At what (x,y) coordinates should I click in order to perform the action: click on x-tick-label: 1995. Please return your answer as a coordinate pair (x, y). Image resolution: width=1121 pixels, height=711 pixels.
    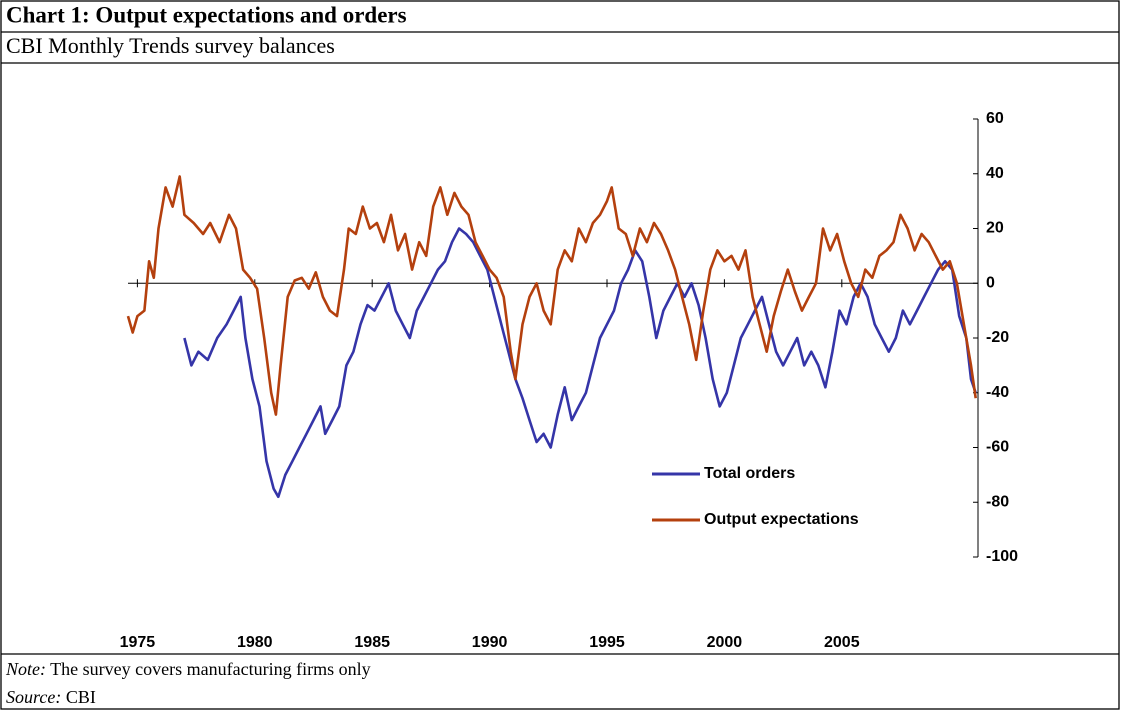
    Looking at the image, I should click on (607, 642).